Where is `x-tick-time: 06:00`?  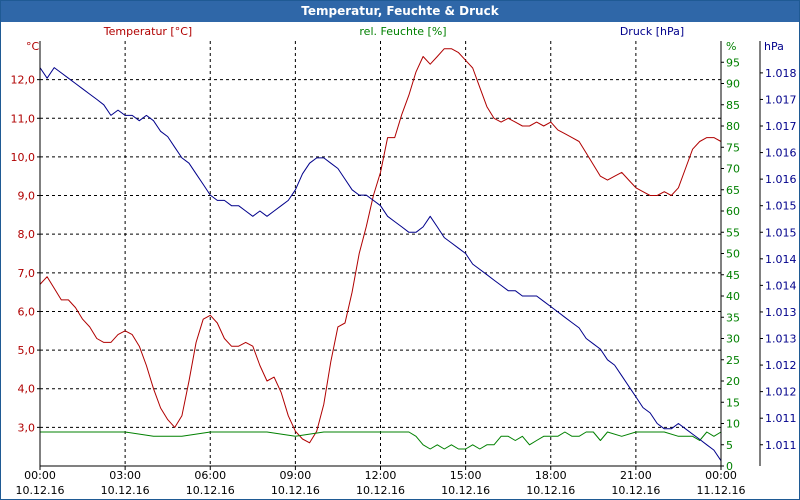 x-tick-time: 06:00 is located at coordinates (210, 475).